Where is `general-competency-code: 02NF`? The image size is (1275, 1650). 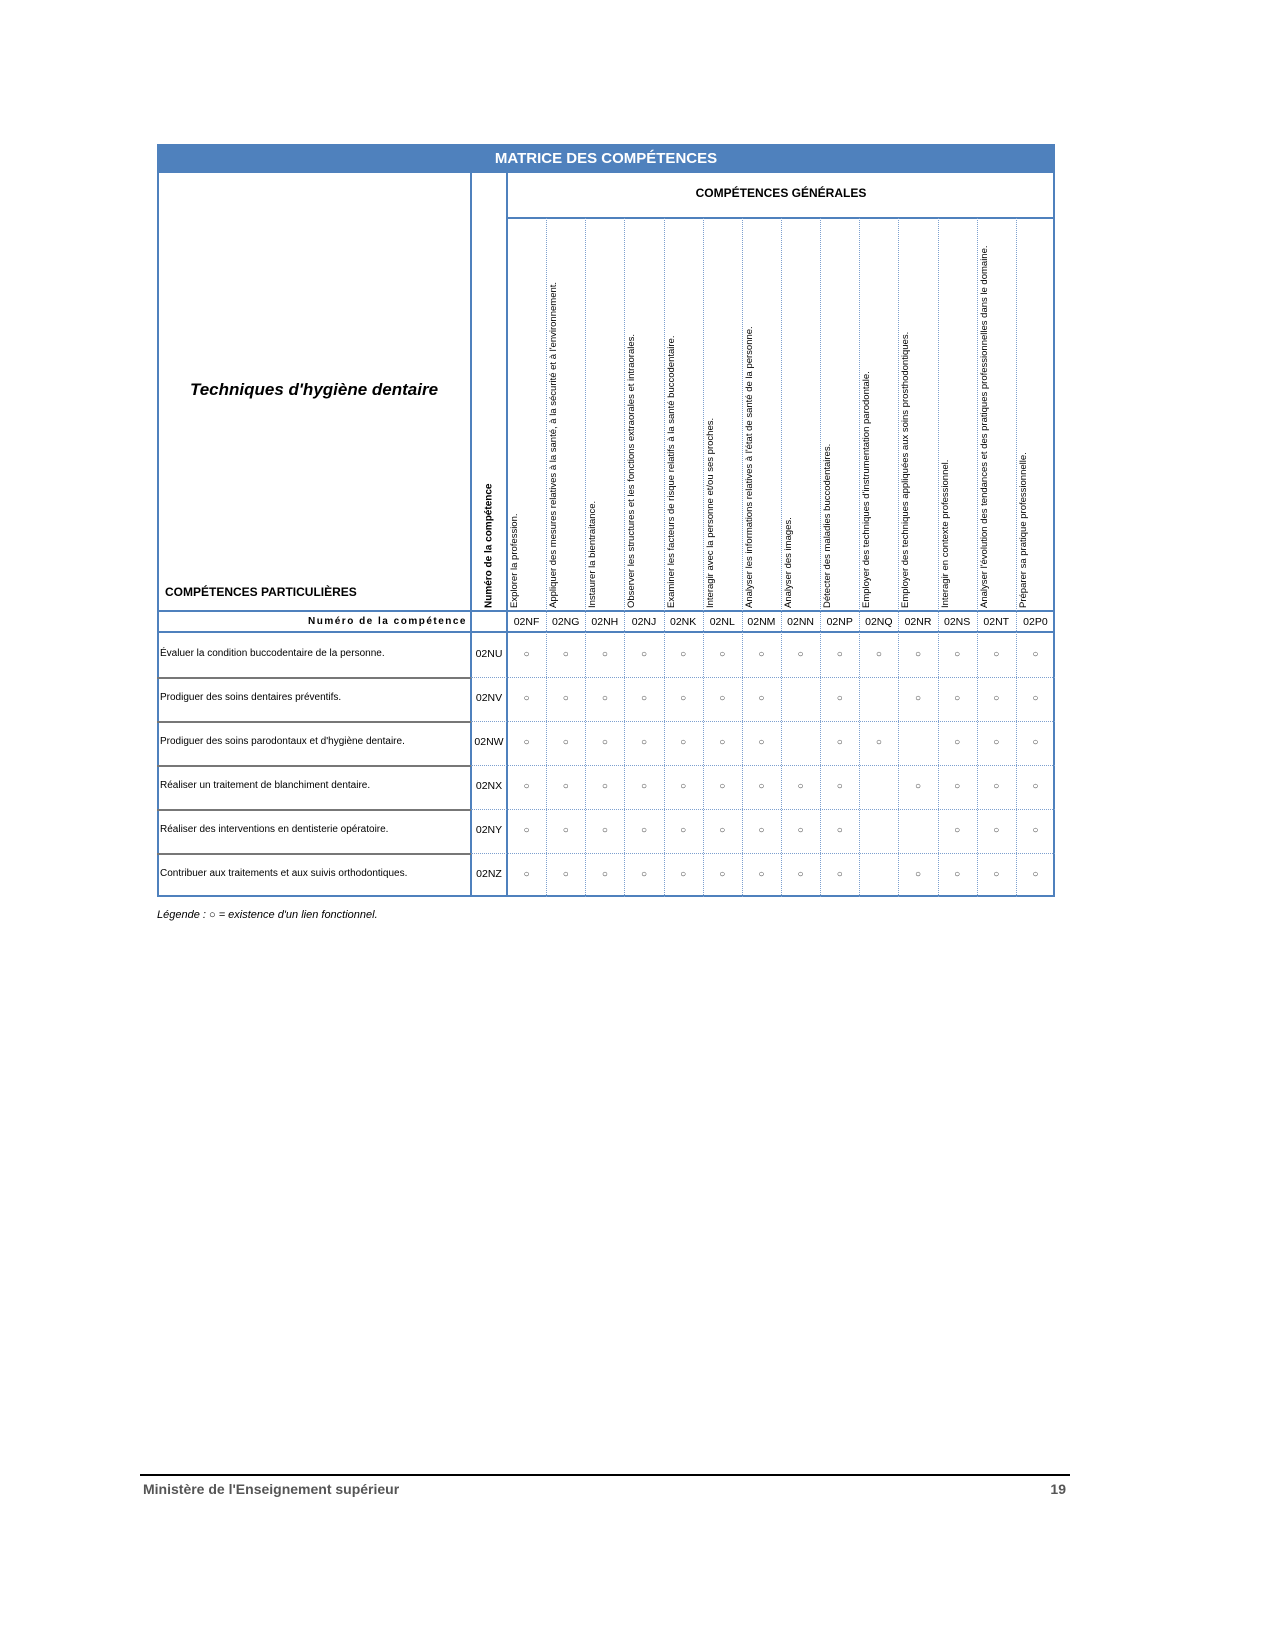
general-competency-code: 02NF is located at coordinates (526, 622).